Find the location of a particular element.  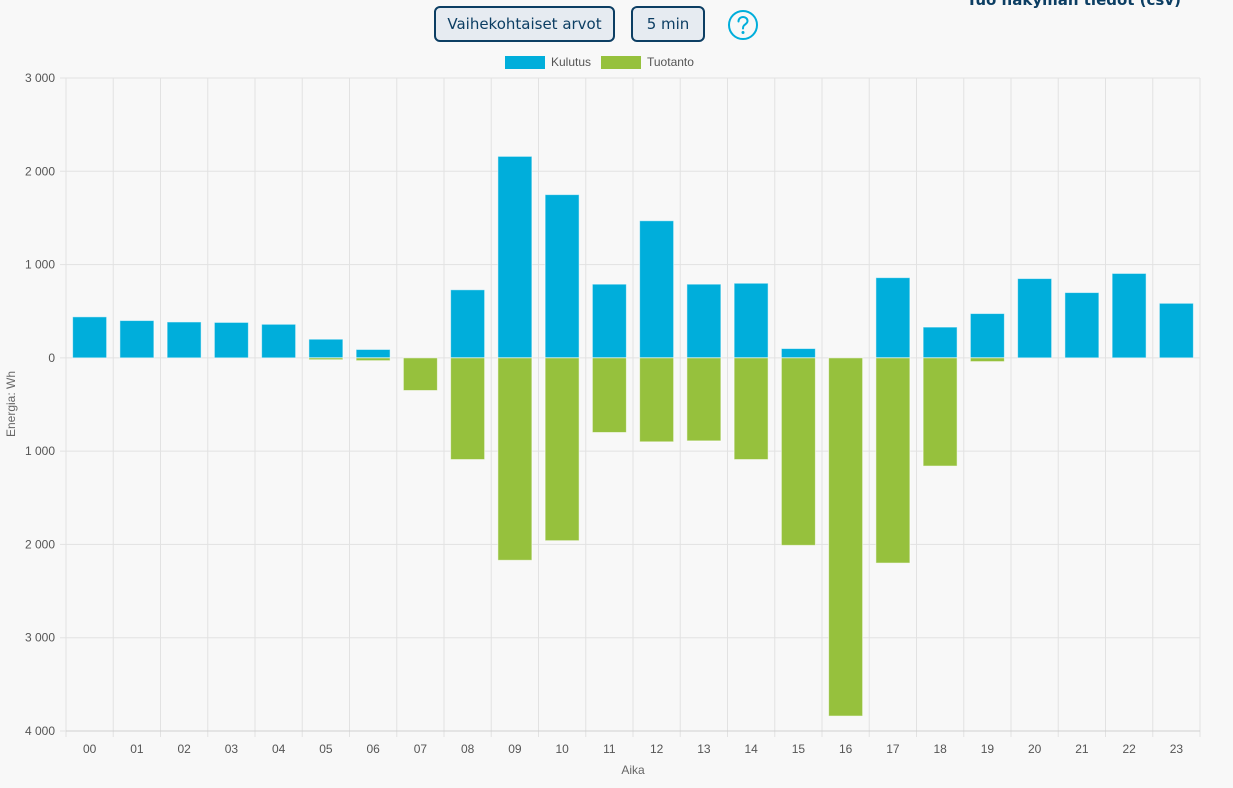

x-tick-label: 04 is located at coordinates (279, 749).